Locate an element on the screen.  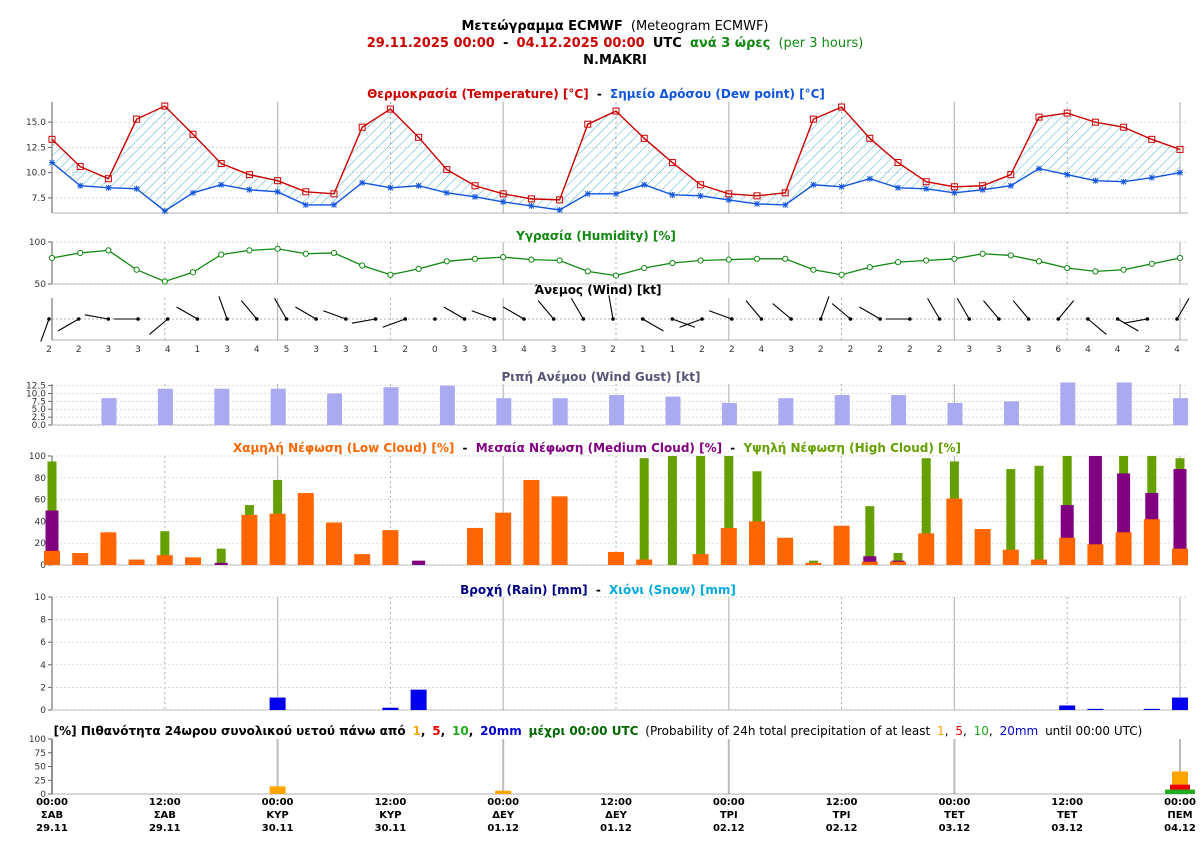
humidity-panel-title: Υγρασία (Humidity) [%] is located at coordinates (595, 236).